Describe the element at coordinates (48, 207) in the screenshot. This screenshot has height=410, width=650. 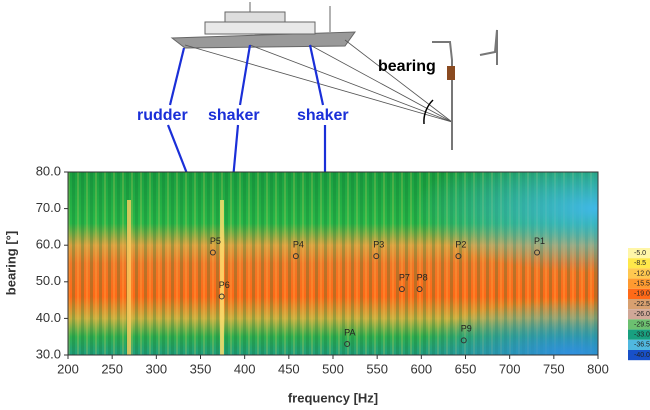
I see `y-tick-label: 70.0` at that location.